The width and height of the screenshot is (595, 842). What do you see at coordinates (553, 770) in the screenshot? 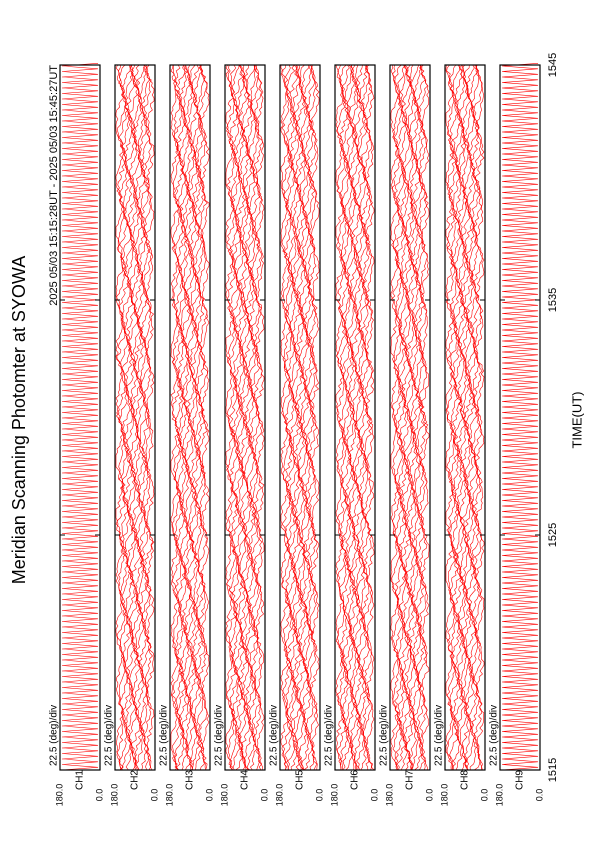
I see `x-tick-label: 1515` at bounding box center [553, 770].